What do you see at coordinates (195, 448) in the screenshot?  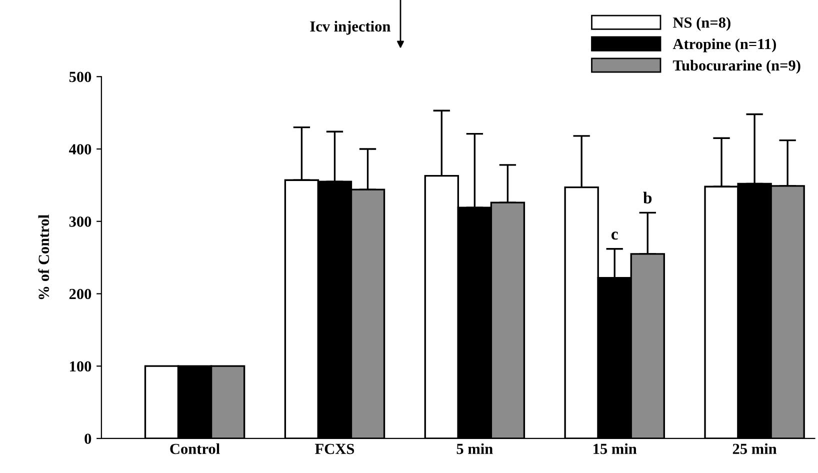 I see `x-tick-label: Control` at bounding box center [195, 448].